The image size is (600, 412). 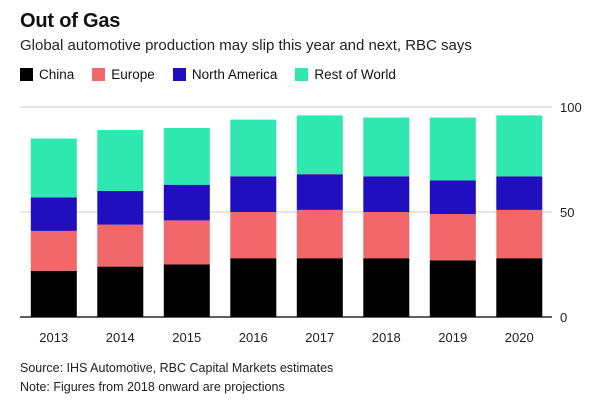 I want to click on x-tick-label-2014: 2014, so click(x=120, y=337).